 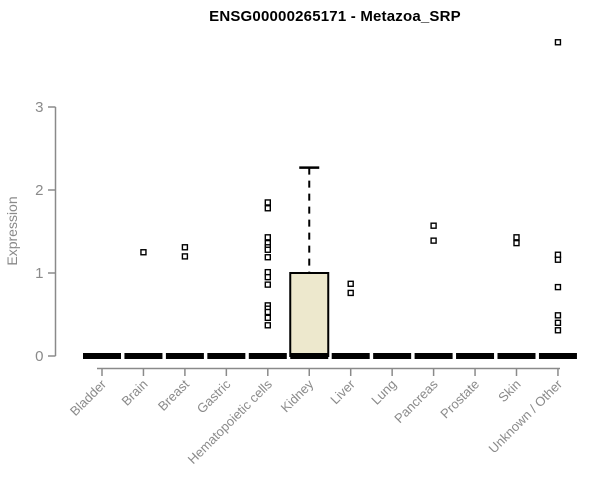 I want to click on x-tick-label: Kidney, so click(x=297, y=395).